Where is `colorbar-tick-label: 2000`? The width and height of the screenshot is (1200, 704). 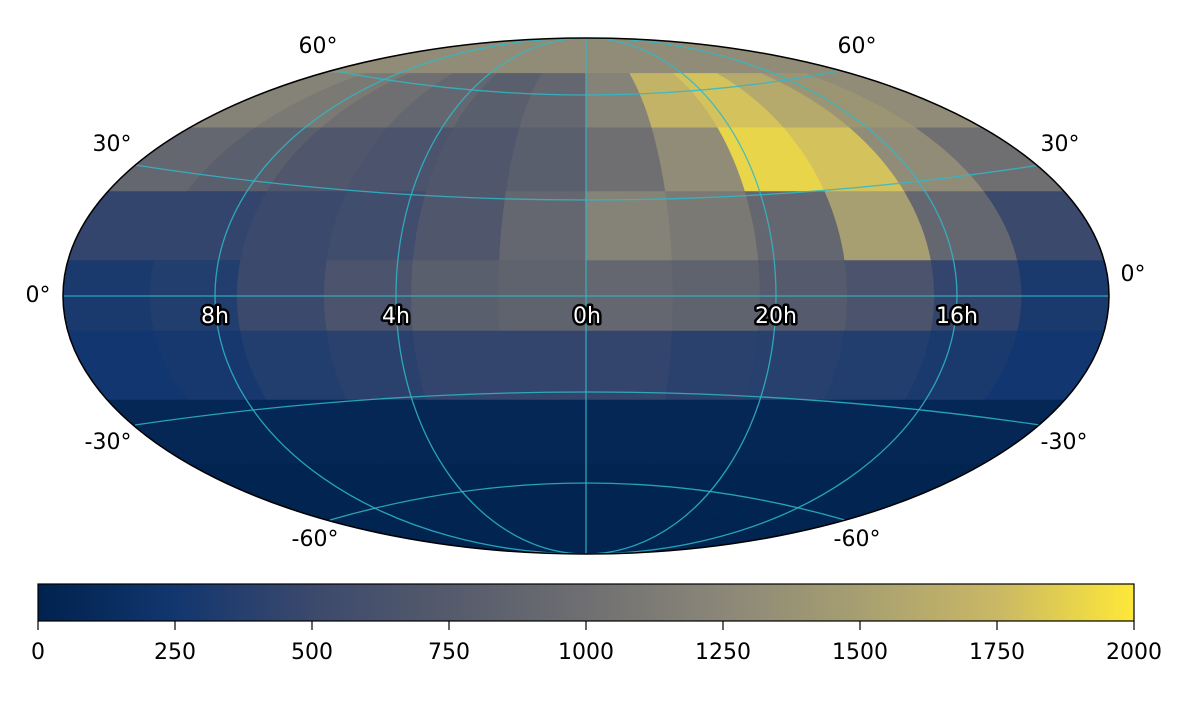 colorbar-tick-label: 2000 is located at coordinates (1134, 652).